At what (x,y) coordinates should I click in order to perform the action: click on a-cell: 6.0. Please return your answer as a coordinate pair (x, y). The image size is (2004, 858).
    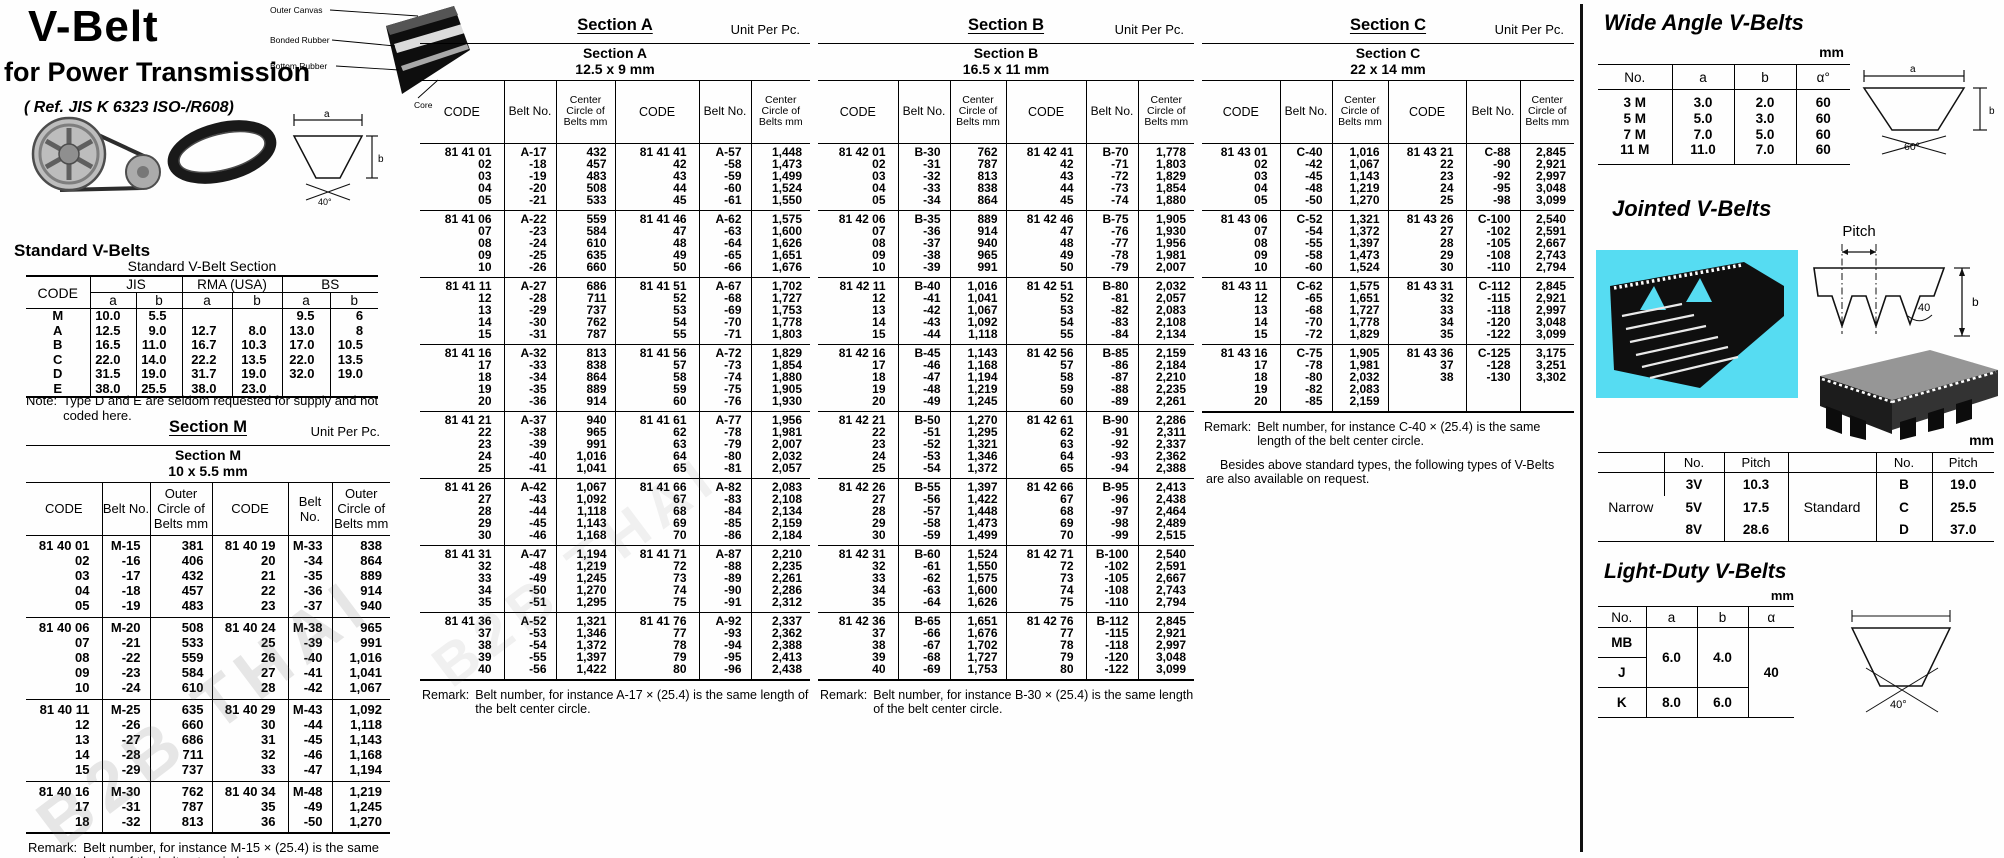
    Looking at the image, I should click on (1671, 657).